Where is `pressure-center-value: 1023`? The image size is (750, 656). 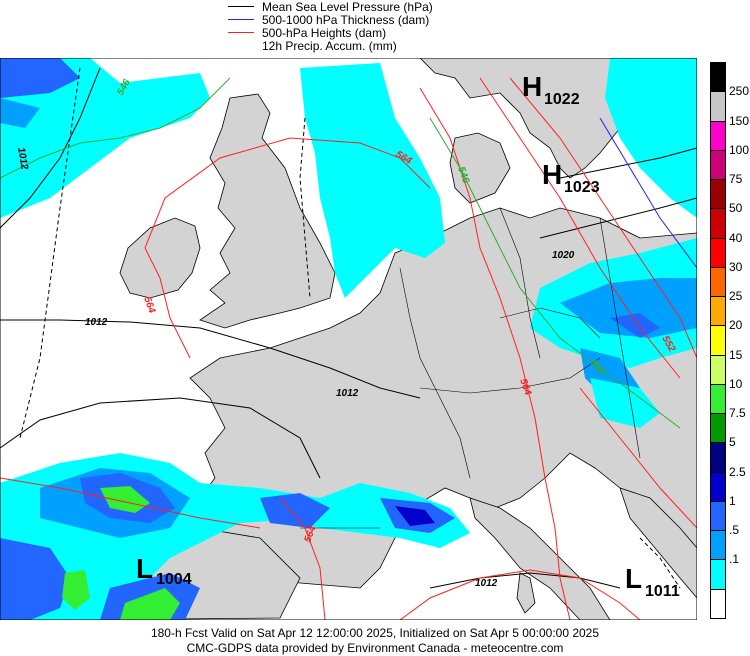
pressure-center-value: 1023 is located at coordinates (582, 187).